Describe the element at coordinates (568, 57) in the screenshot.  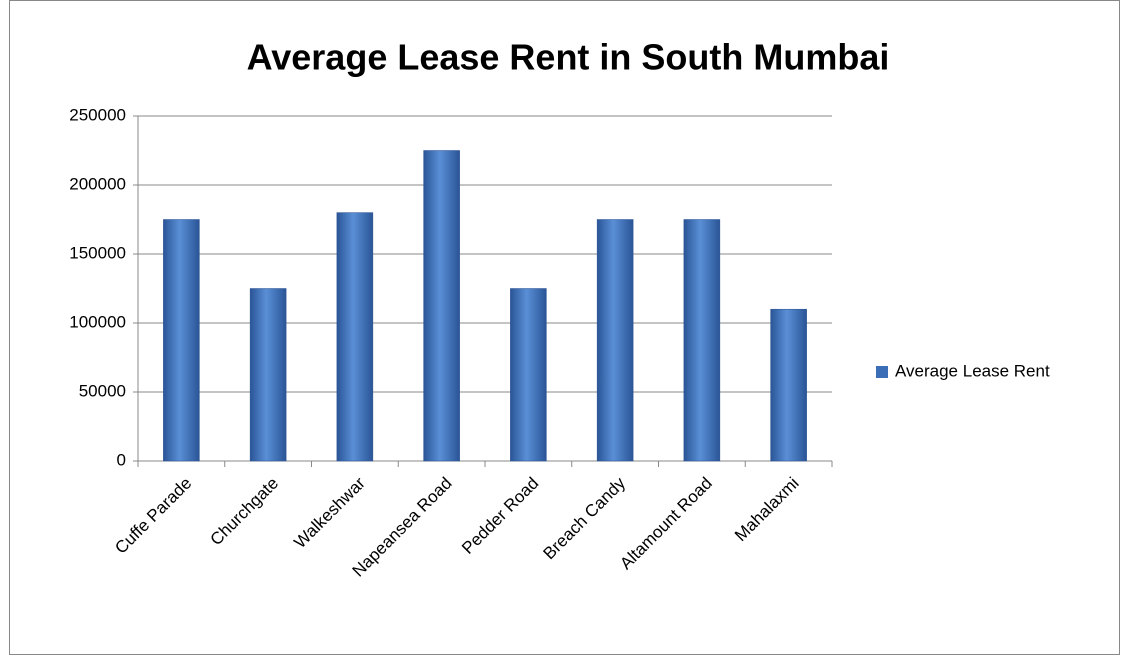
I see `chart-title: Average Lease Rent in South Mumbai` at that location.